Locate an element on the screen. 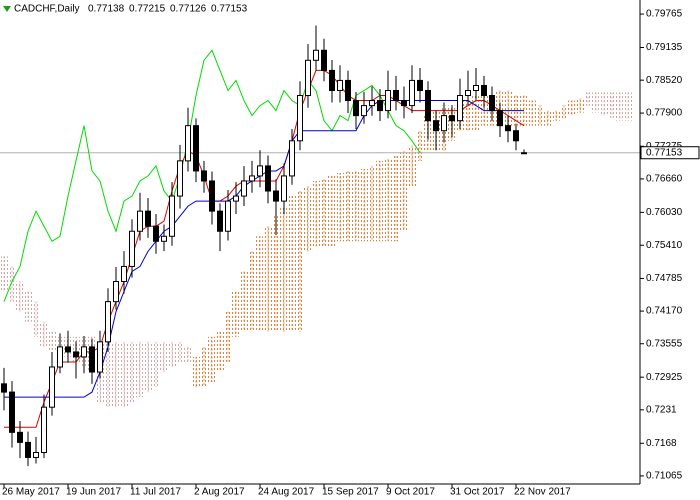 The width and height of the screenshot is (700, 500). y-tick-label: 0.7231 is located at coordinates (661, 409).